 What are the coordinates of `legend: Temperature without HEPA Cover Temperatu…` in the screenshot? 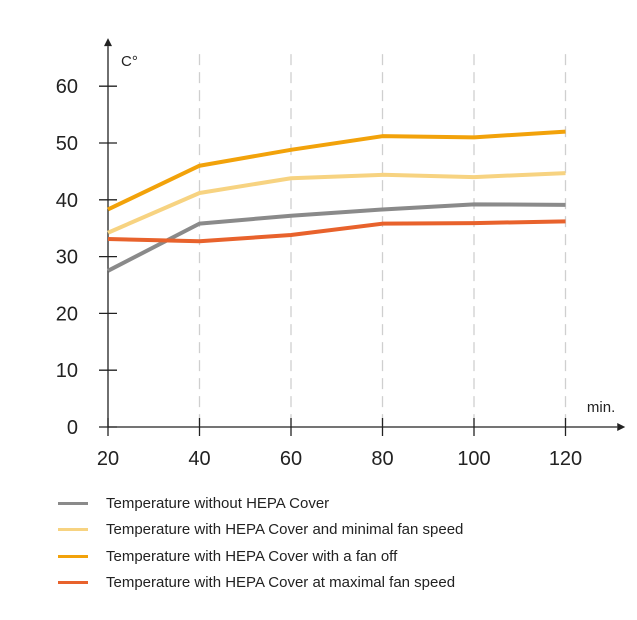 It's located at (260, 543).